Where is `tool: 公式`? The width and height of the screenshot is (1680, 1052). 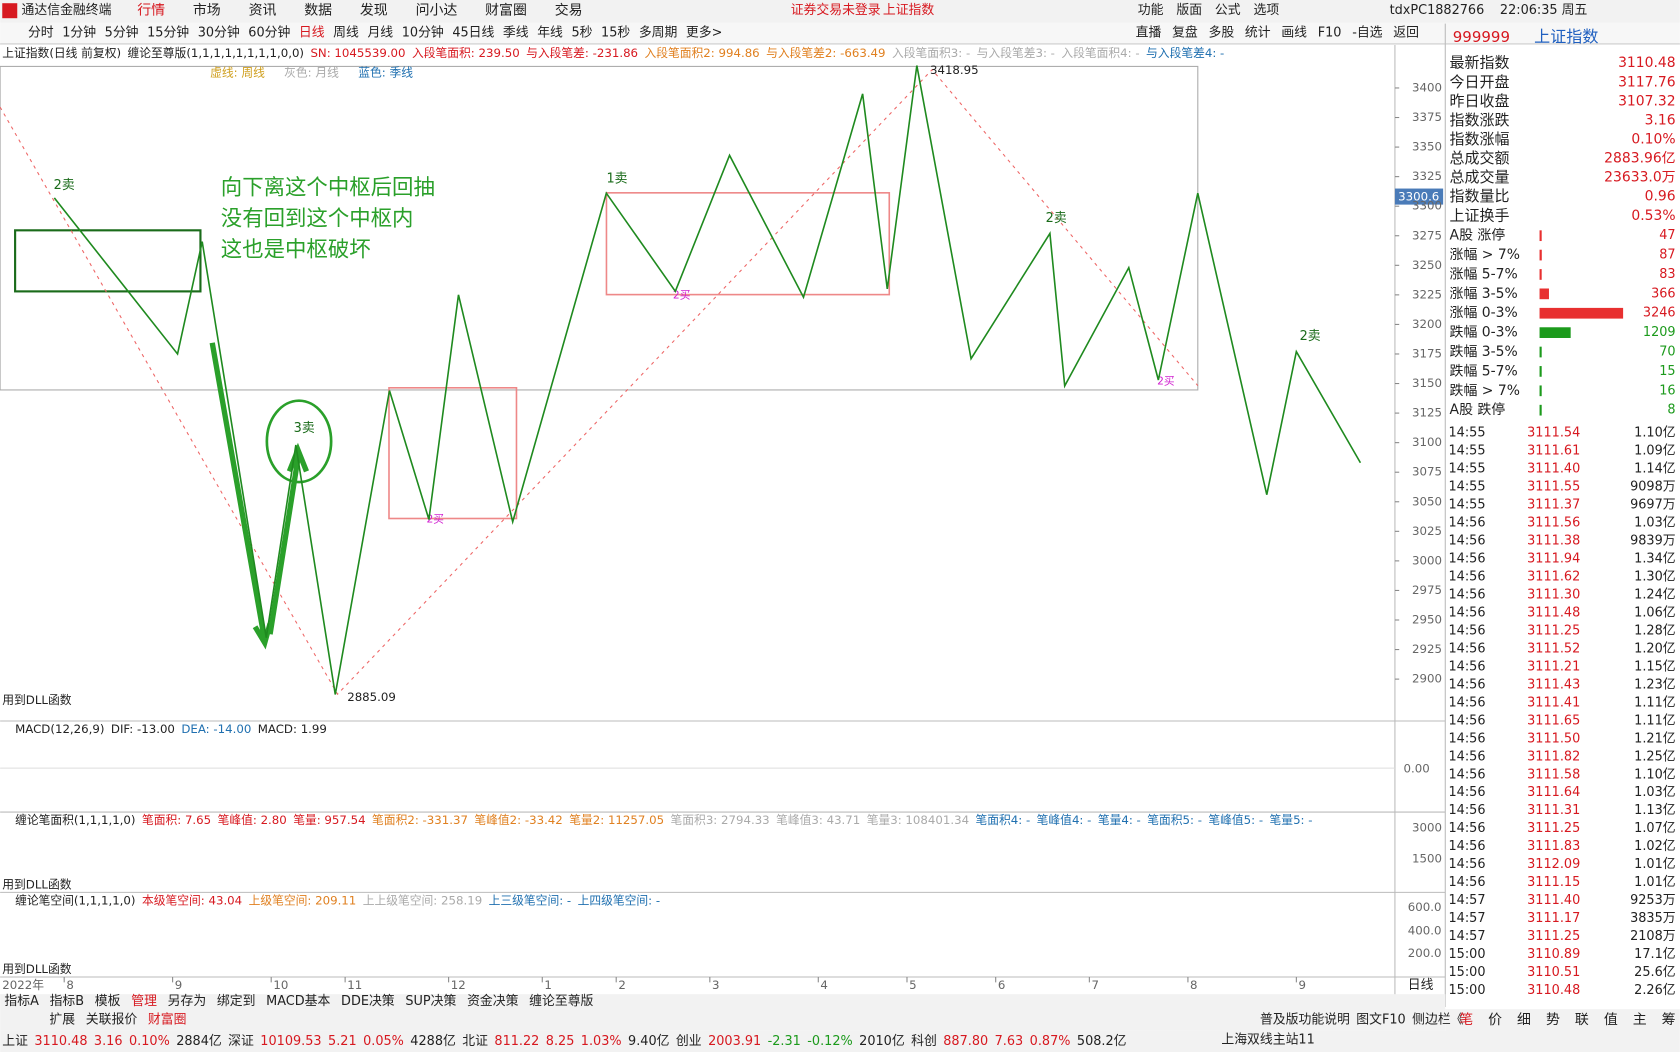
tool: 公式 is located at coordinates (1228, 10).